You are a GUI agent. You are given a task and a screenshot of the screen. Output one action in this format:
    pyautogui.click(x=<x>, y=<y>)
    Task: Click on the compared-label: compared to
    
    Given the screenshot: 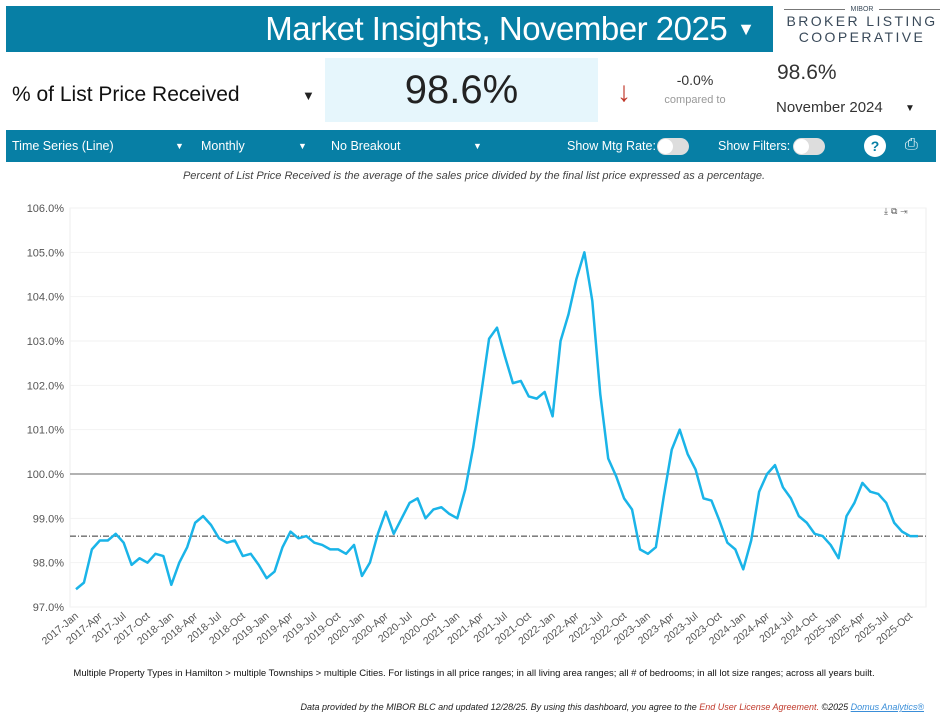 What is the action you would take?
    pyautogui.click(x=695, y=100)
    